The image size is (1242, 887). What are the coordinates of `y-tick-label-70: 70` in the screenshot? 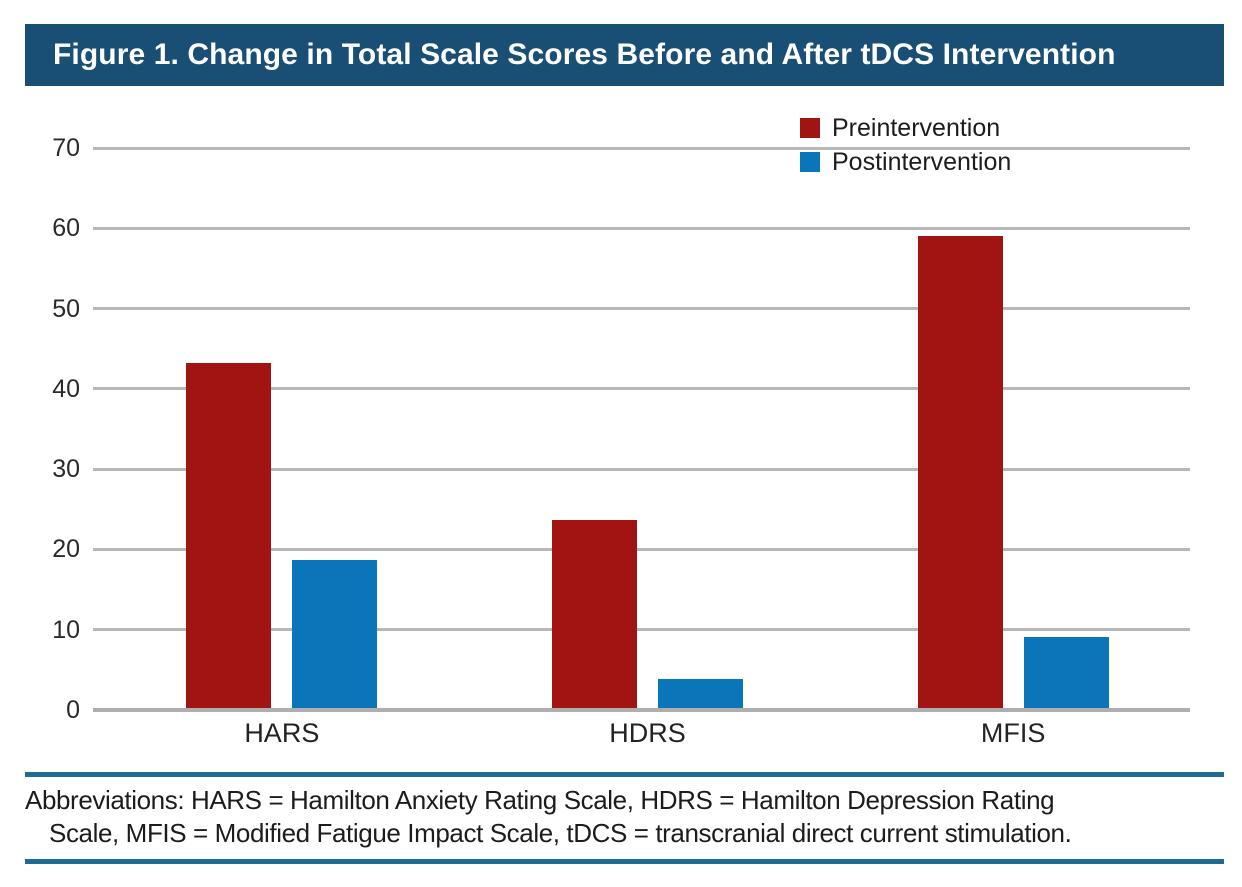 It's located at (66, 148).